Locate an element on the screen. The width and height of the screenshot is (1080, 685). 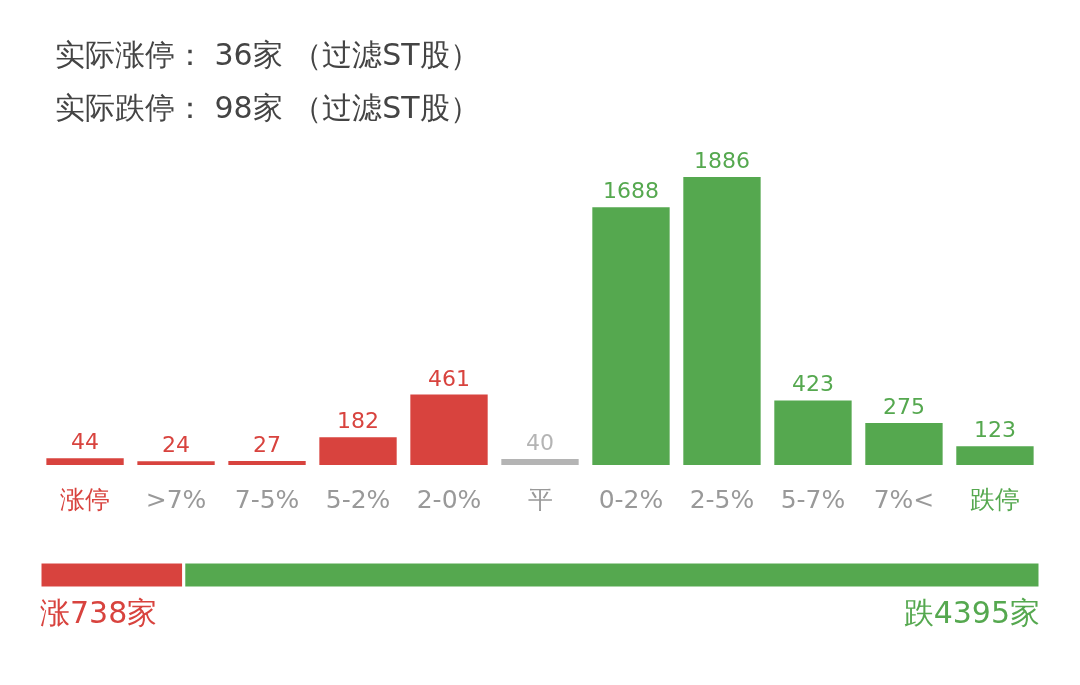
x-tick-label: 7%< is located at coordinates (904, 499).